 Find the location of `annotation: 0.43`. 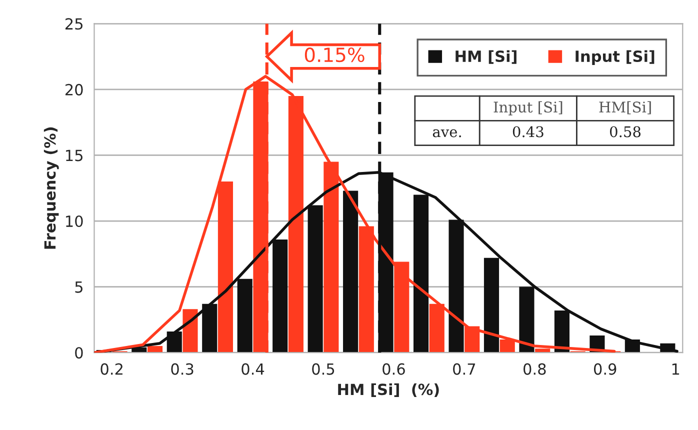

annotation: 0.43 is located at coordinates (528, 132).